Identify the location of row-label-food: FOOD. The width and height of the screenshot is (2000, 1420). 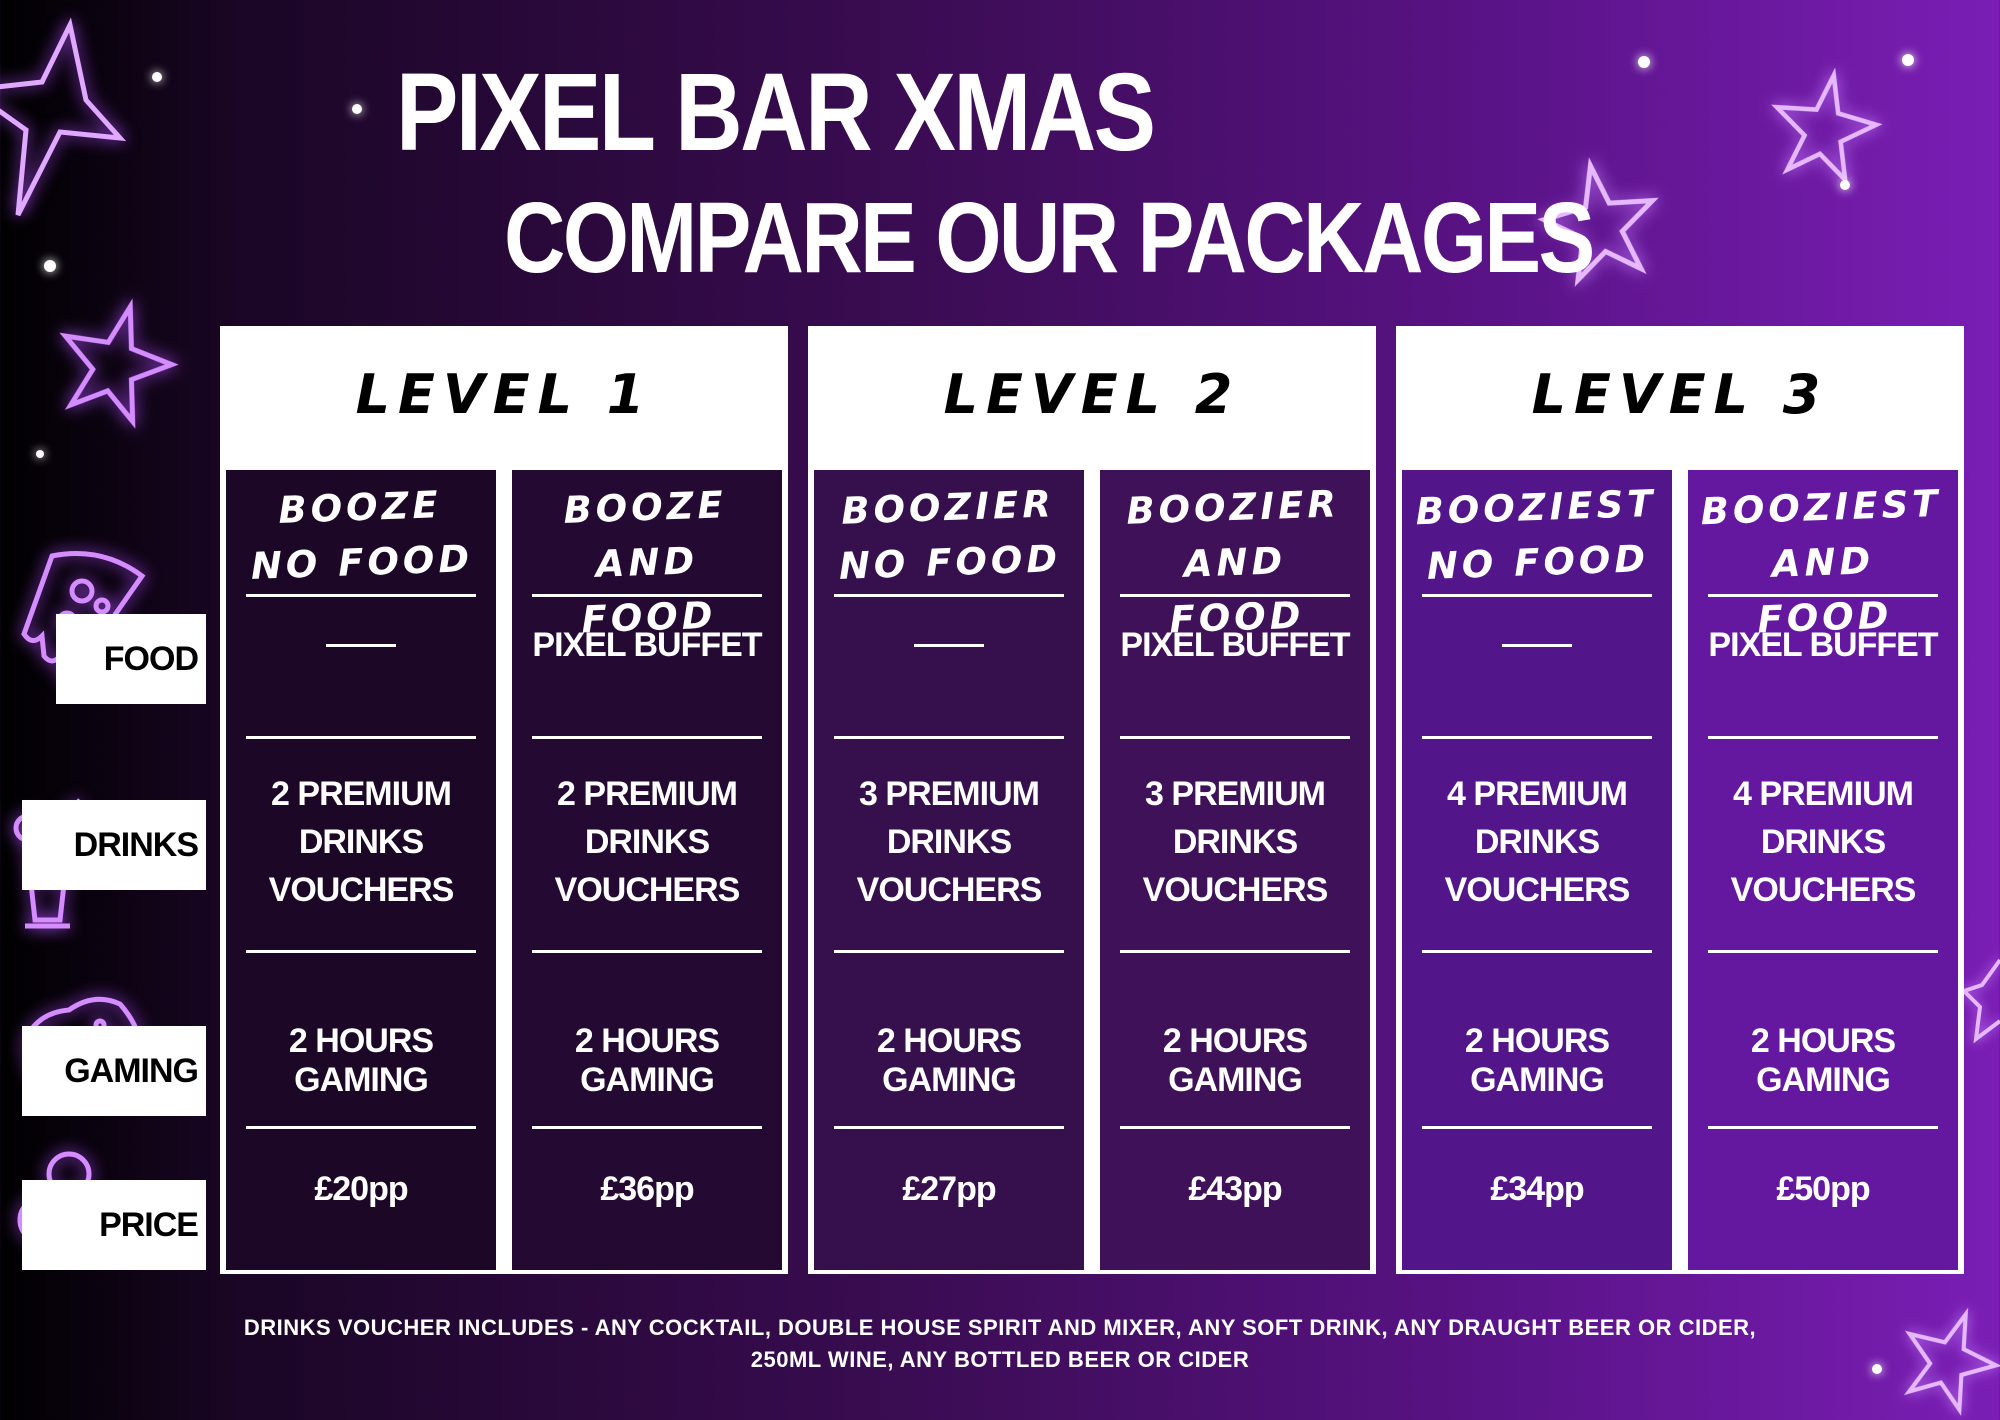
(131, 659).